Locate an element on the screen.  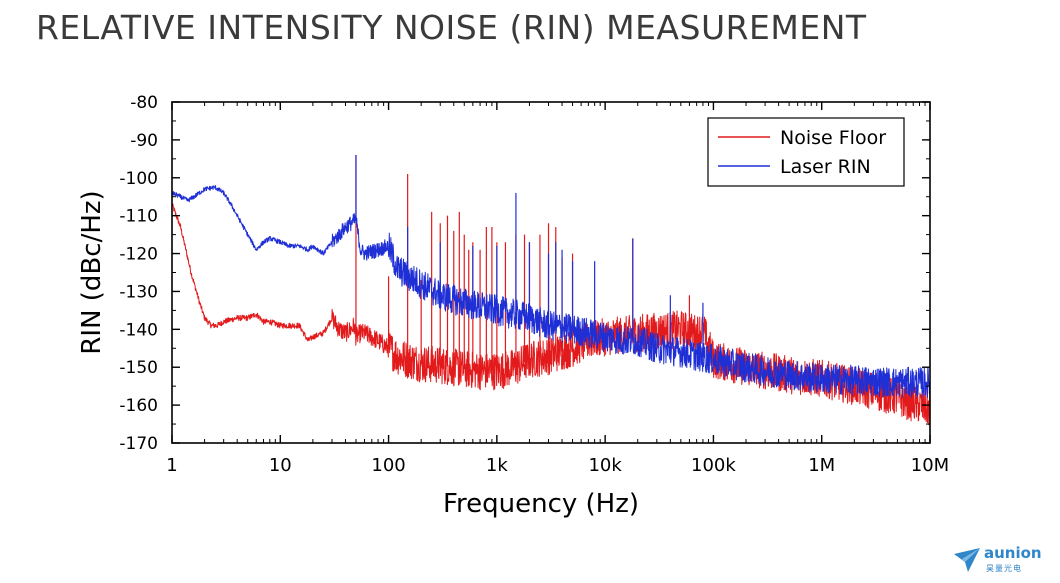
y-tick-label: -130 is located at coordinates (138, 292).